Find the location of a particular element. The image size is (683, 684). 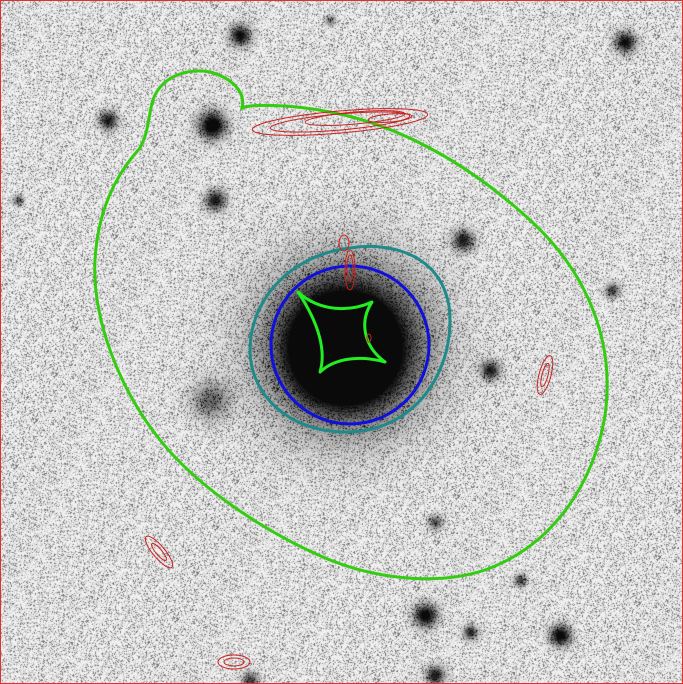

tangential-critical-curve is located at coordinates (350, 339).